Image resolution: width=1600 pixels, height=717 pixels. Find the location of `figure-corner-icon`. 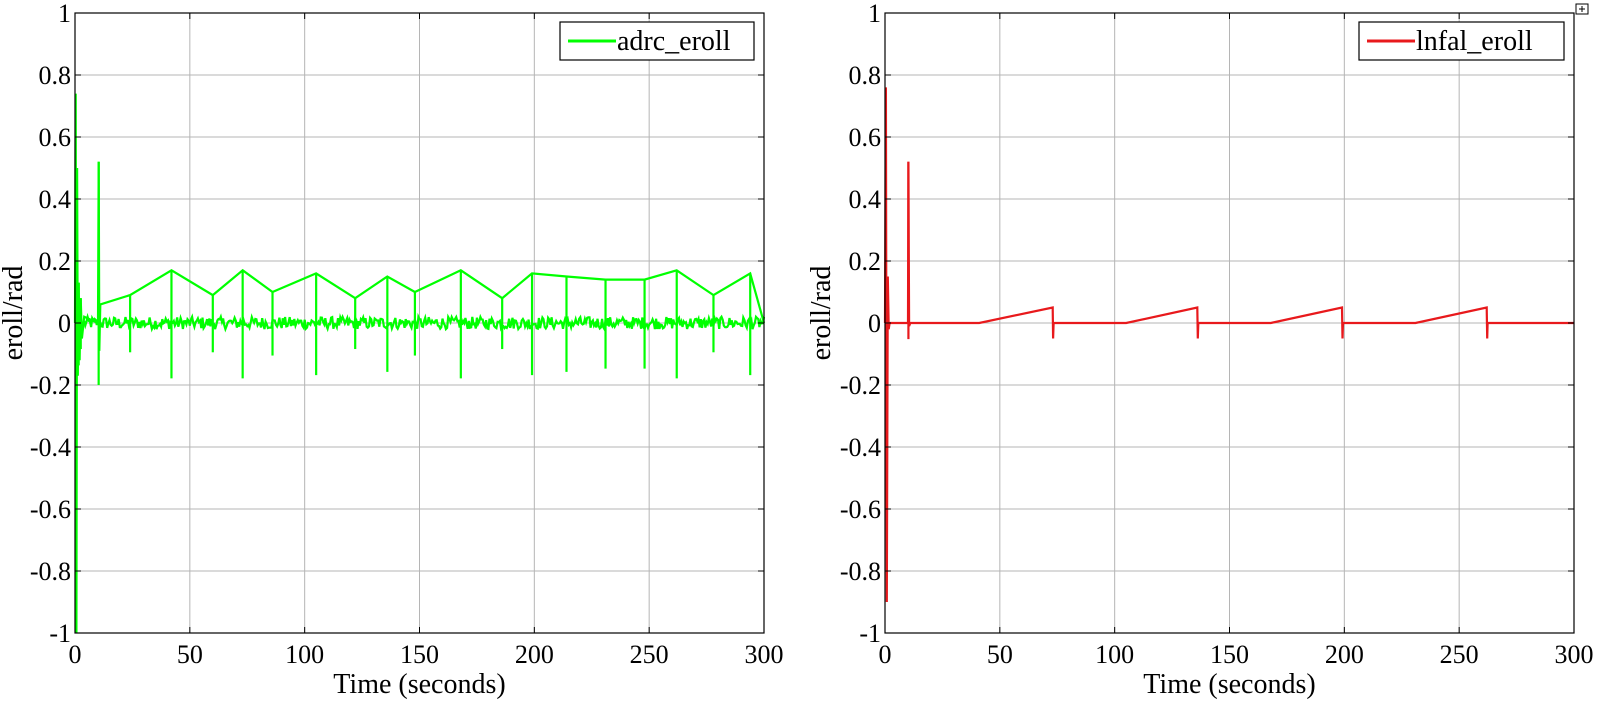

figure-corner-icon is located at coordinates (1582, 9).